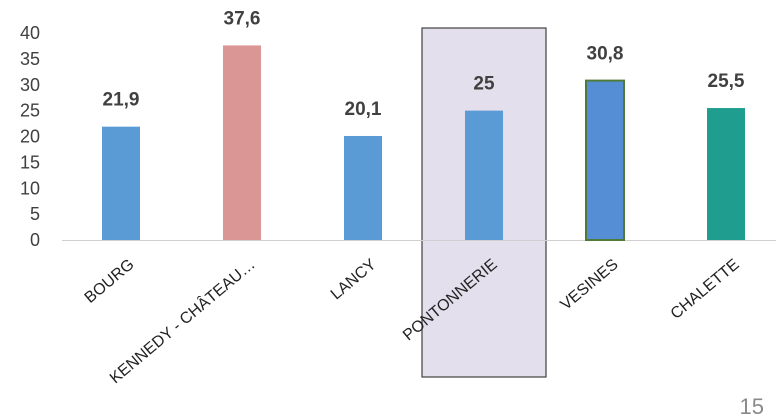  I want to click on y-tick-label: 10, so click(30, 188).